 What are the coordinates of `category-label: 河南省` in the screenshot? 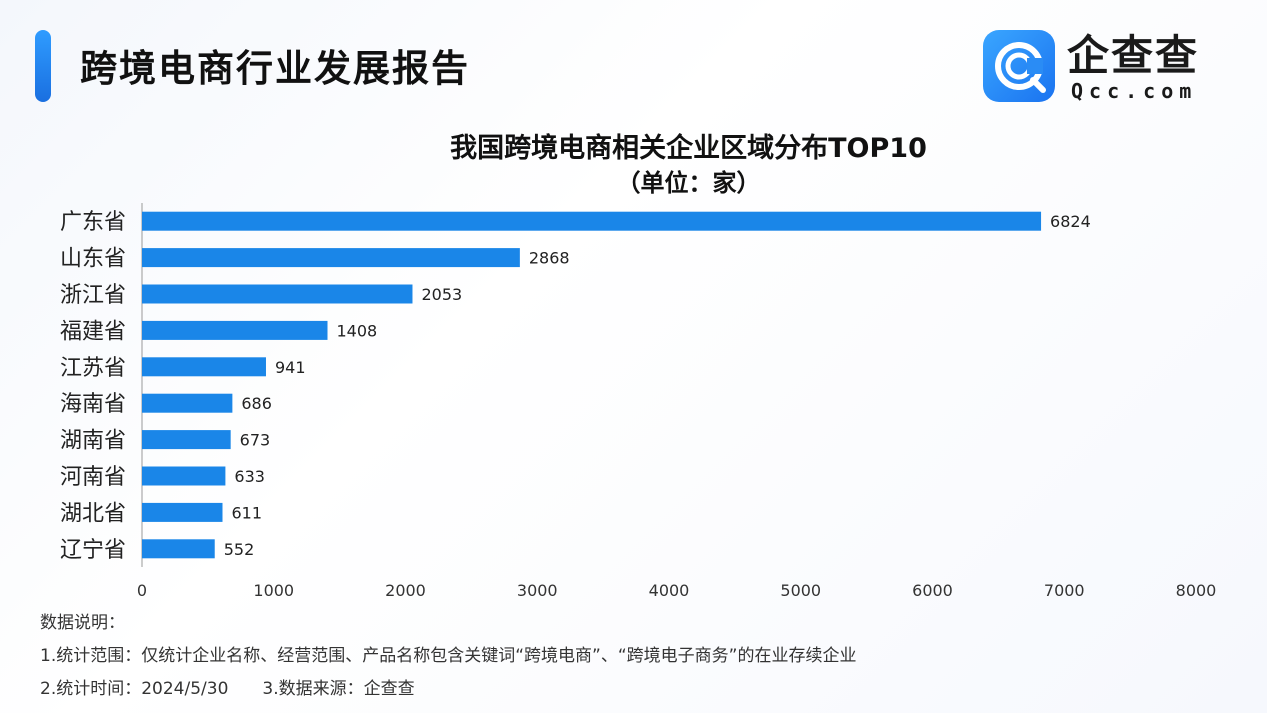 It's located at (93, 477).